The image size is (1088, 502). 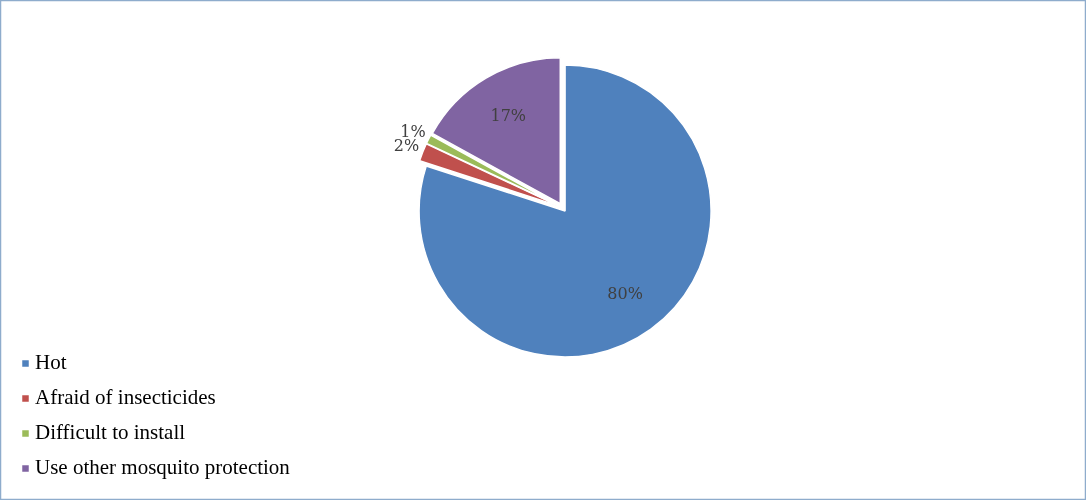 I want to click on legend-label: Difficult to install, so click(x=110, y=432).